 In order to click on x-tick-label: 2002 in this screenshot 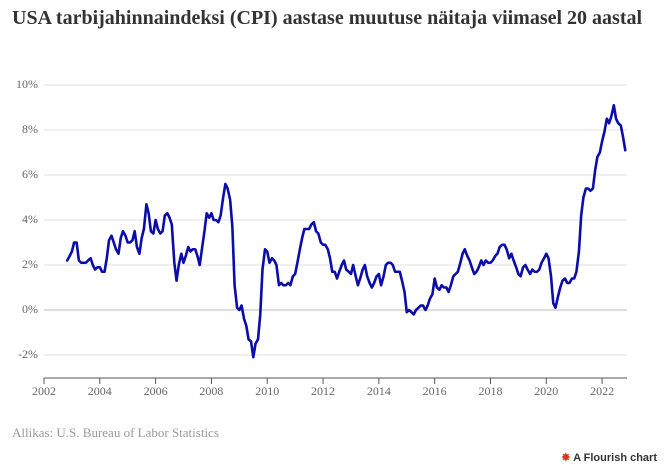, I will do `click(44, 391)`.